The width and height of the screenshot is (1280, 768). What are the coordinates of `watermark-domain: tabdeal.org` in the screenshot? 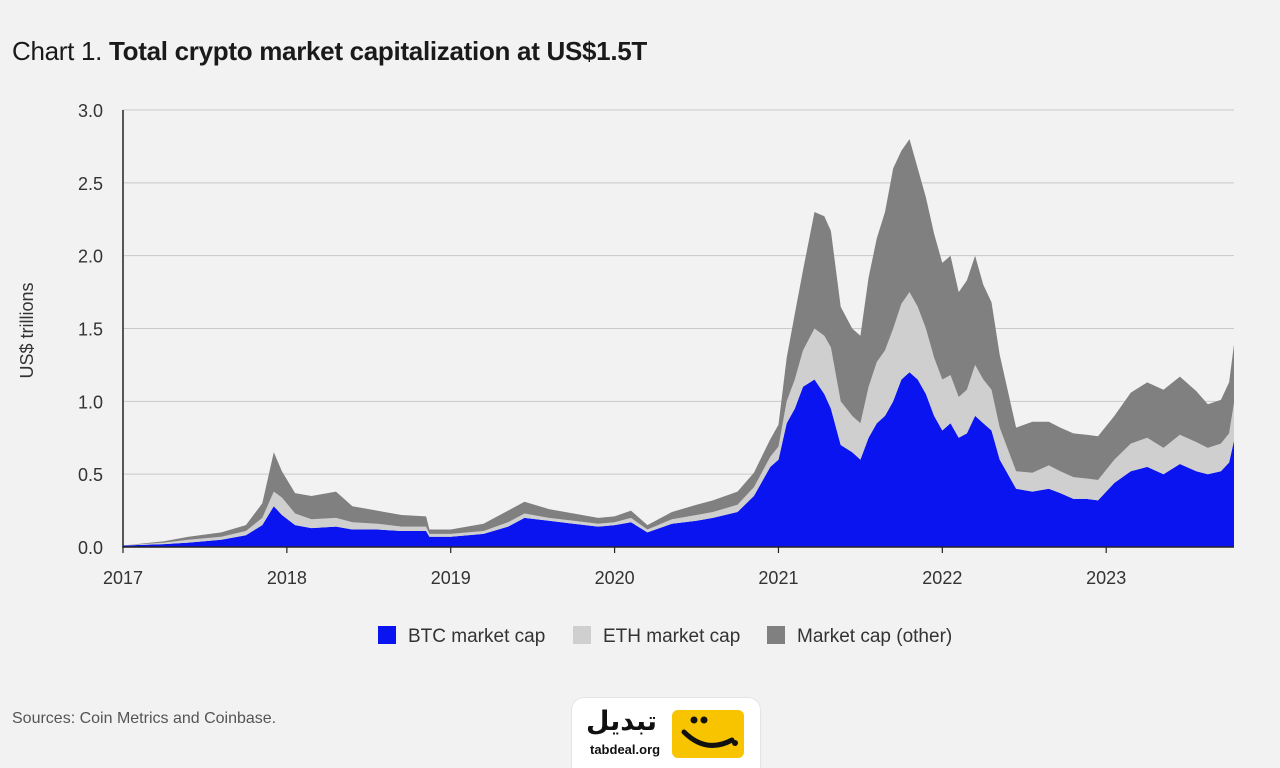 It's located at (625, 749).